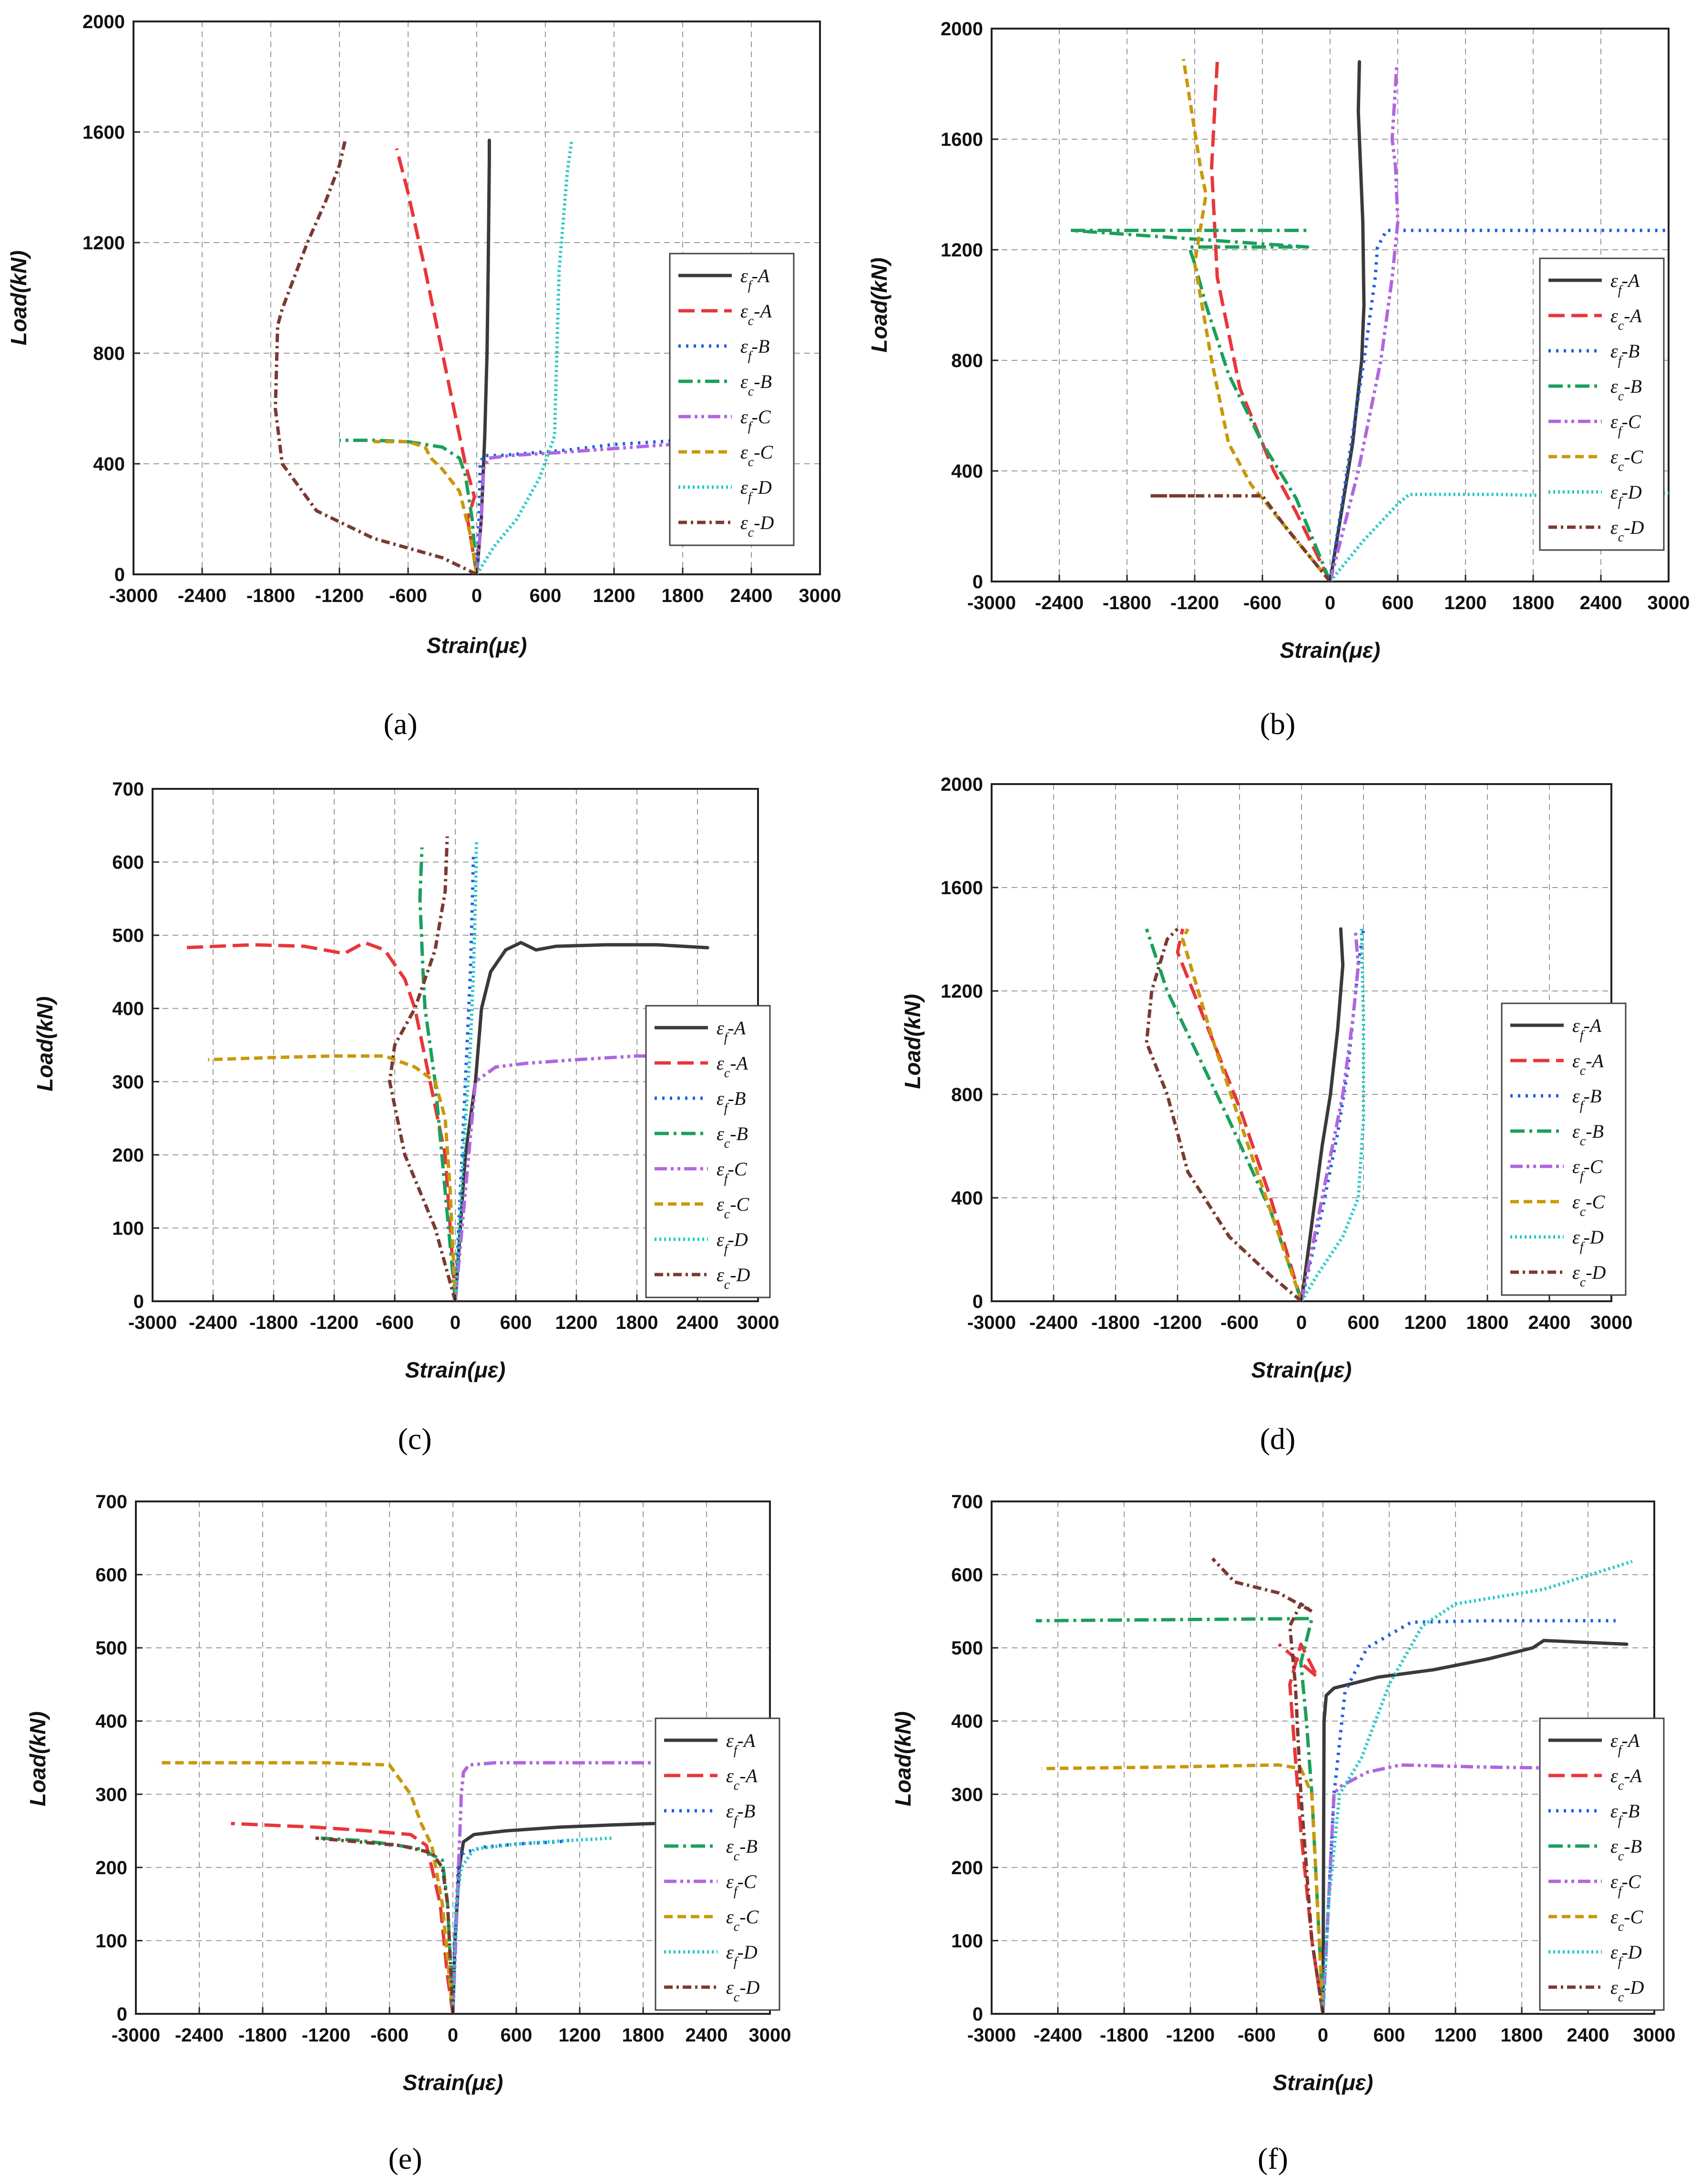  Describe the element at coordinates (1602, 404) in the screenshot. I see `panel-b-legend: εf-A εc-A εf-B εc-B εf-C εc-C εf-D εc-D` at that location.